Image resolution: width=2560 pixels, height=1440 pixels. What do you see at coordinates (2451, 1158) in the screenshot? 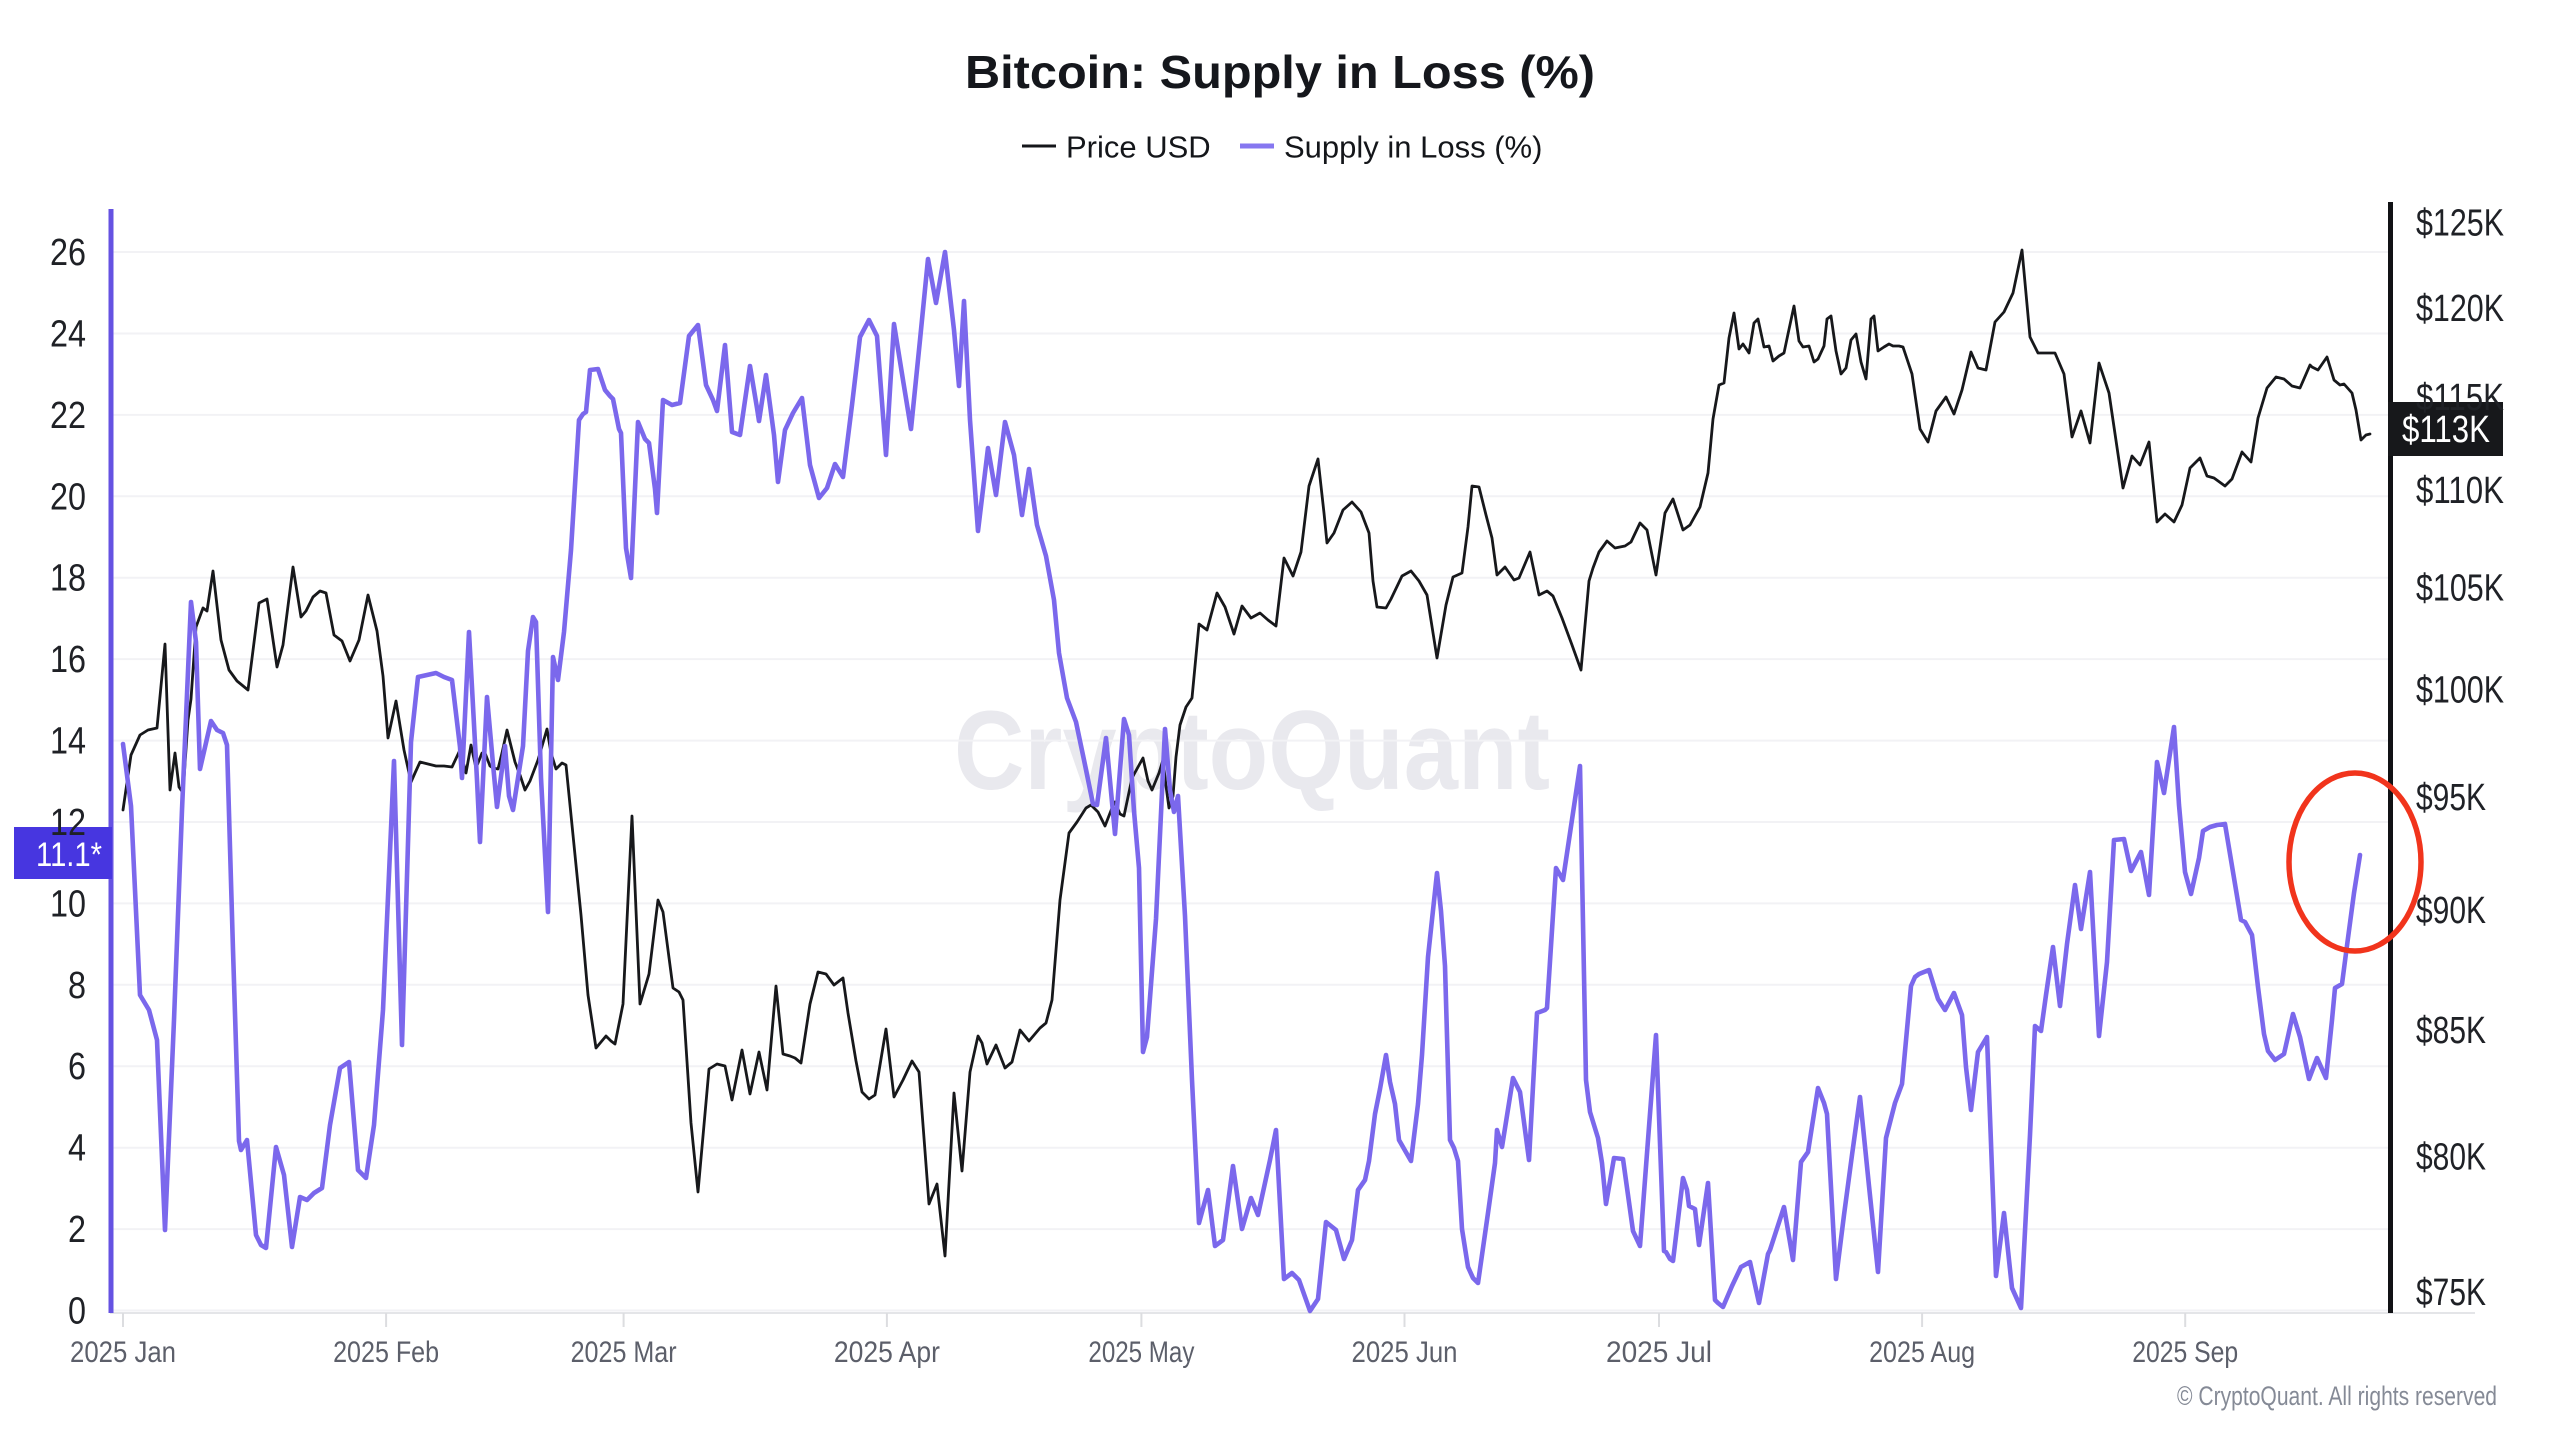
I see `svg-text: $80K` at bounding box center [2451, 1158].